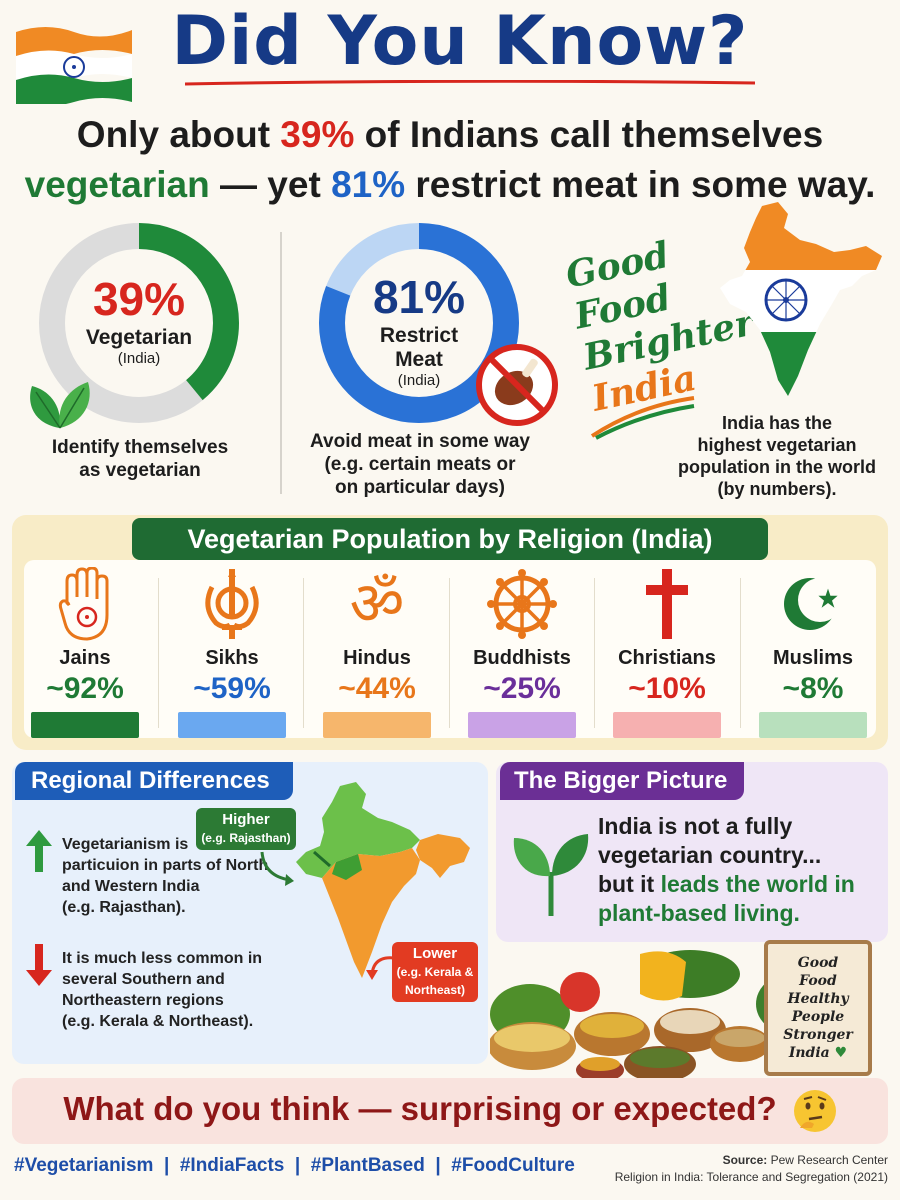  What do you see at coordinates (143, 1000) in the screenshot?
I see `text-line: Northeastern regions` at bounding box center [143, 1000].